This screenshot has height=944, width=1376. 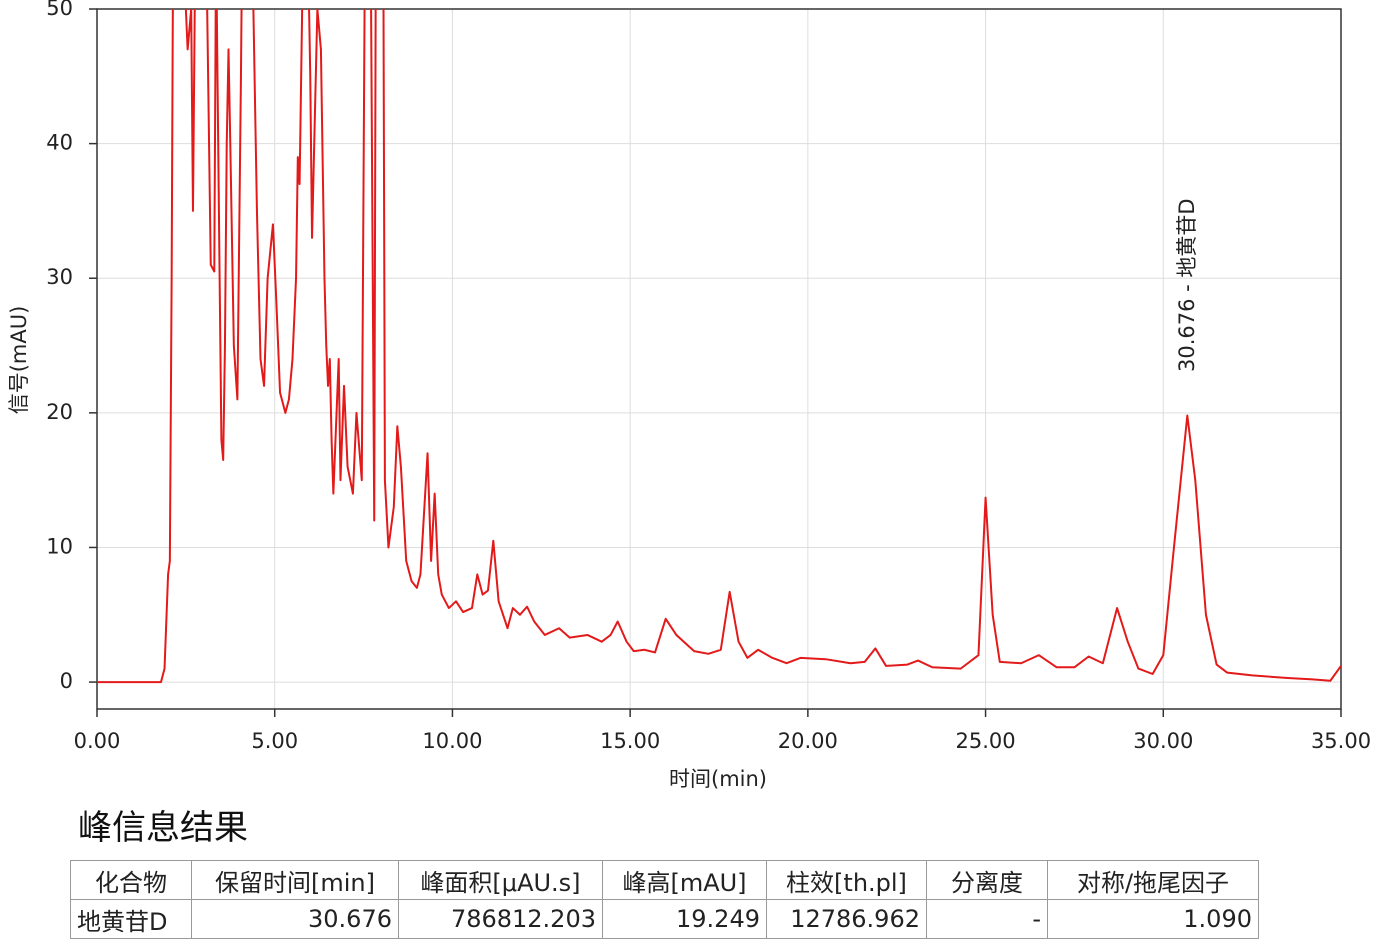 I want to click on x-tick-label: 25.00, so click(x=986, y=741).